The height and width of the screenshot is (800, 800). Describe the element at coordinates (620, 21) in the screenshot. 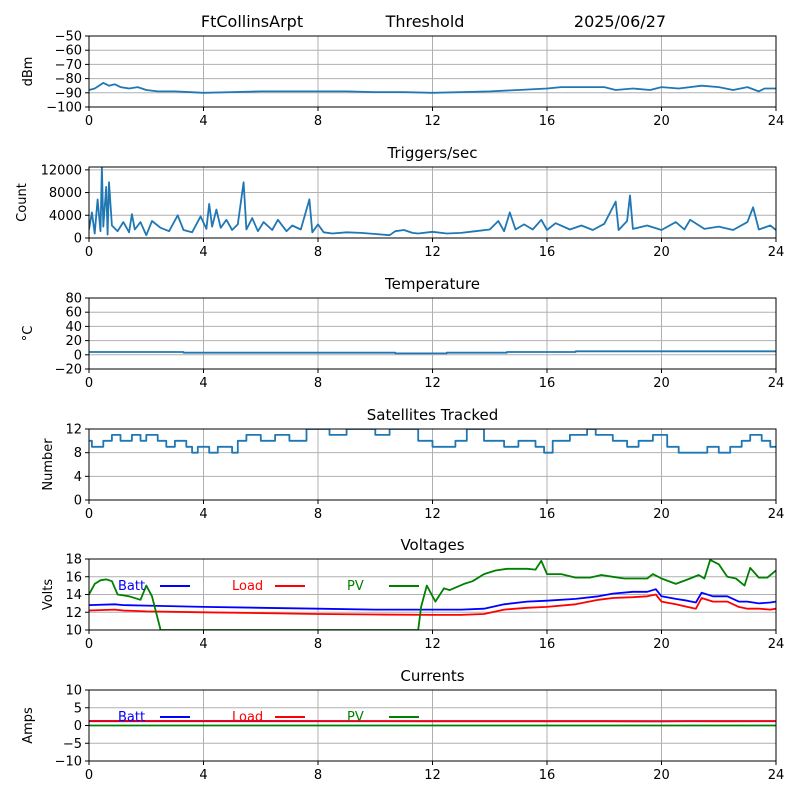

I see `header-date: 2025/06/27` at that location.